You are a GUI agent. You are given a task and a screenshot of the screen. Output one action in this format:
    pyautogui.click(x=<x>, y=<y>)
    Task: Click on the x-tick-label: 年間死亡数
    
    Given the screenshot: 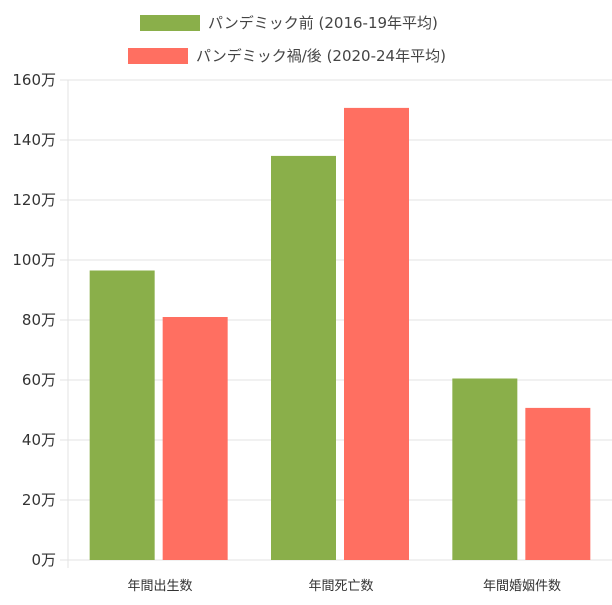 What is the action you would take?
    pyautogui.click(x=340, y=586)
    